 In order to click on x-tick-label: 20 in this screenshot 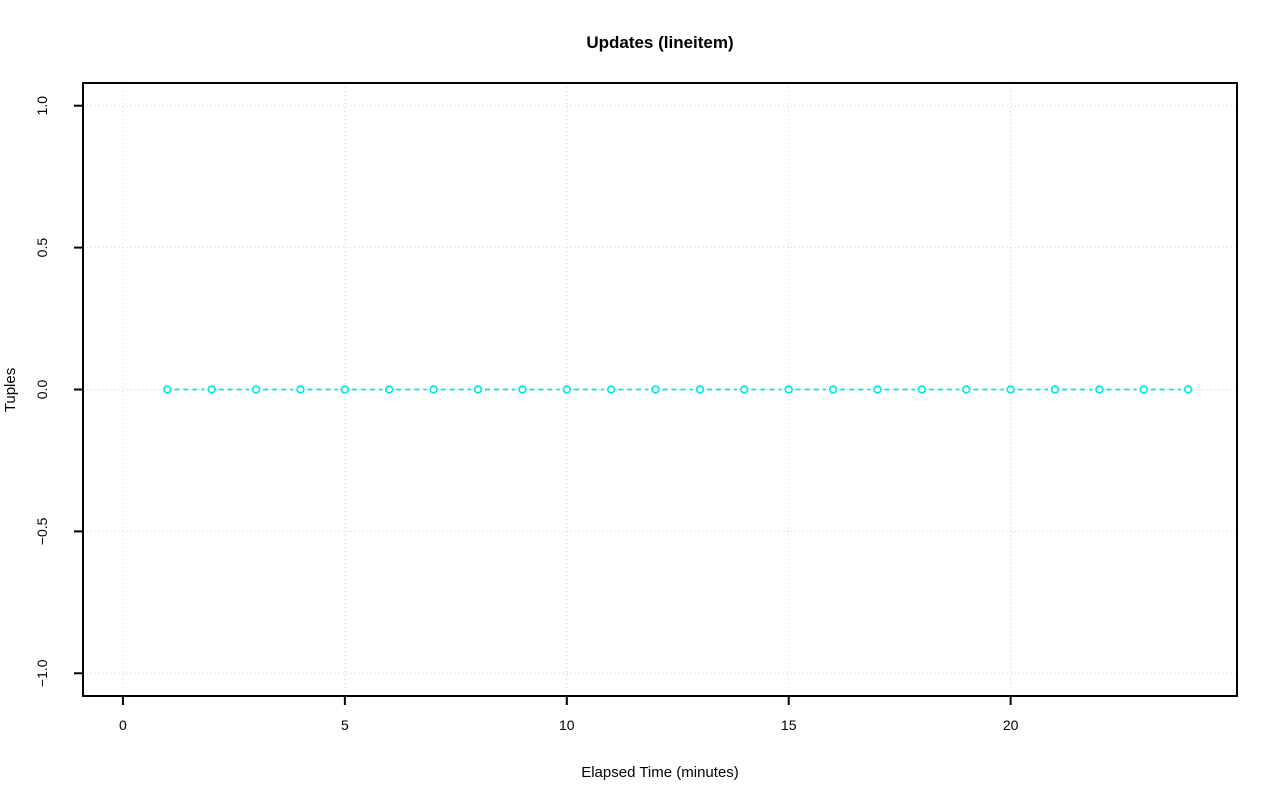, I will do `click(1011, 725)`.